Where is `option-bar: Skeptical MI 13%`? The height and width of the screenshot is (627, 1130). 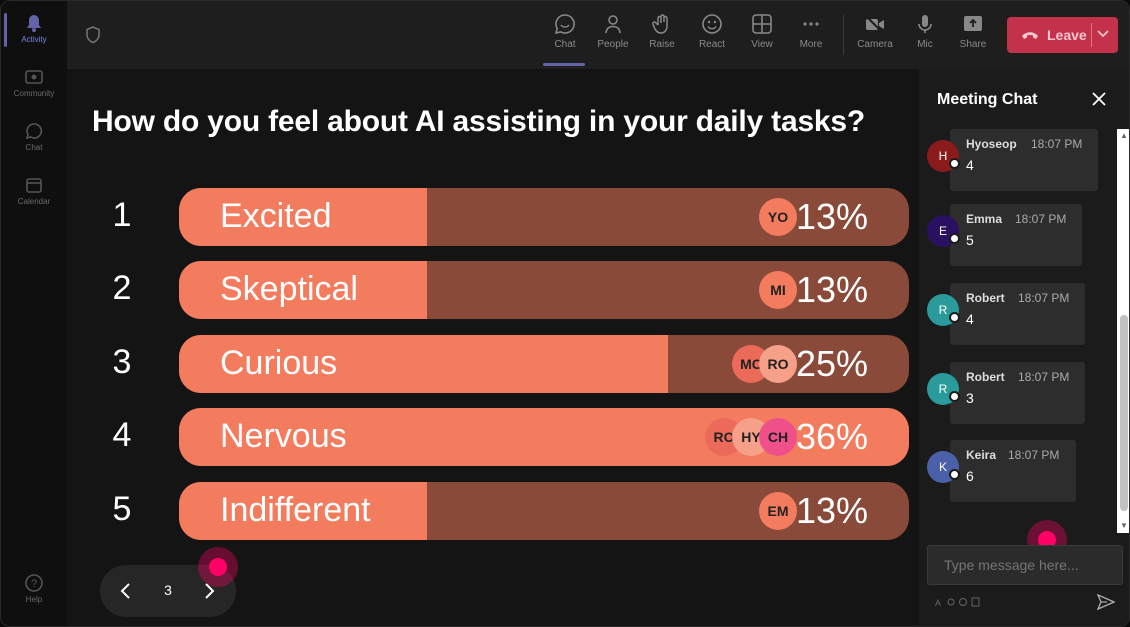 option-bar: Skeptical MI 13% is located at coordinates (544, 290).